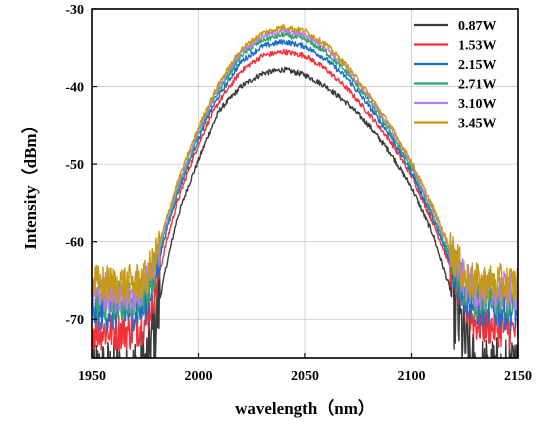  I want to click on x-tick-label: 1950, so click(92, 376).